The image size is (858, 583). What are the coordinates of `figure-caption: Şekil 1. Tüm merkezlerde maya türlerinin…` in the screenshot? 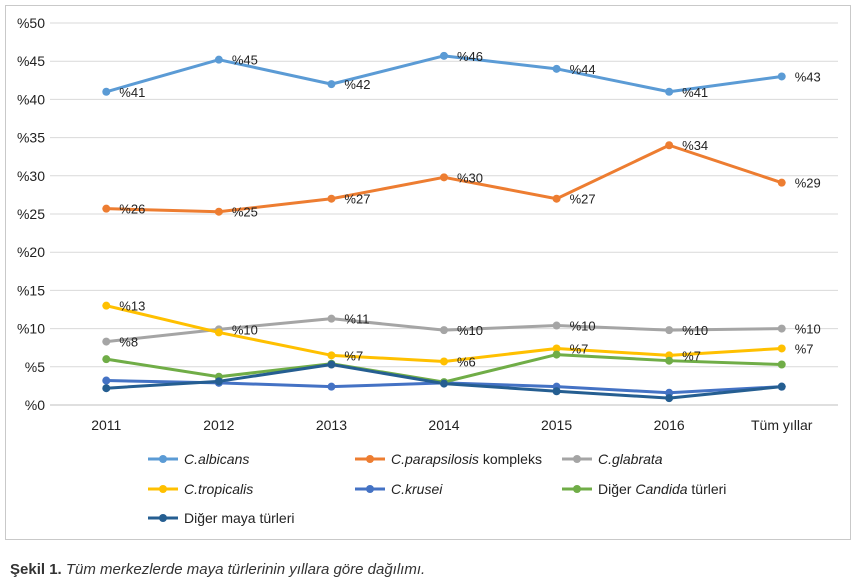 It's located at (217, 569).